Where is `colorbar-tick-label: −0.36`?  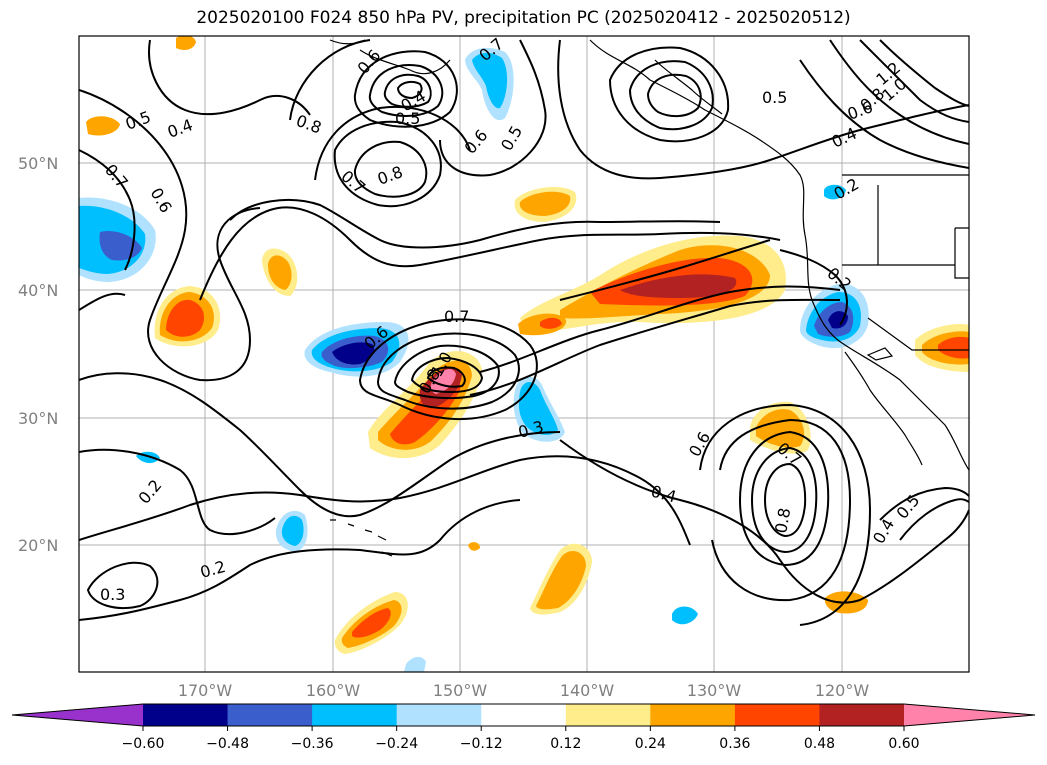
colorbar-tick-label: −0.36 is located at coordinates (312, 744).